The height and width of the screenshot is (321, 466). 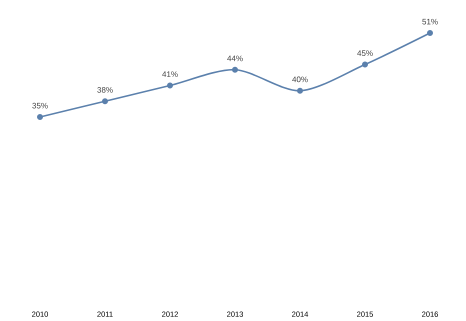 I want to click on data-label: 45%, so click(x=365, y=53).